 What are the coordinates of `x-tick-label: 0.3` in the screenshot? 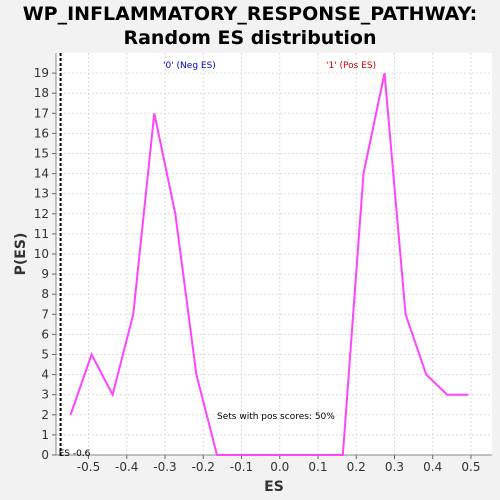 It's located at (394, 467).